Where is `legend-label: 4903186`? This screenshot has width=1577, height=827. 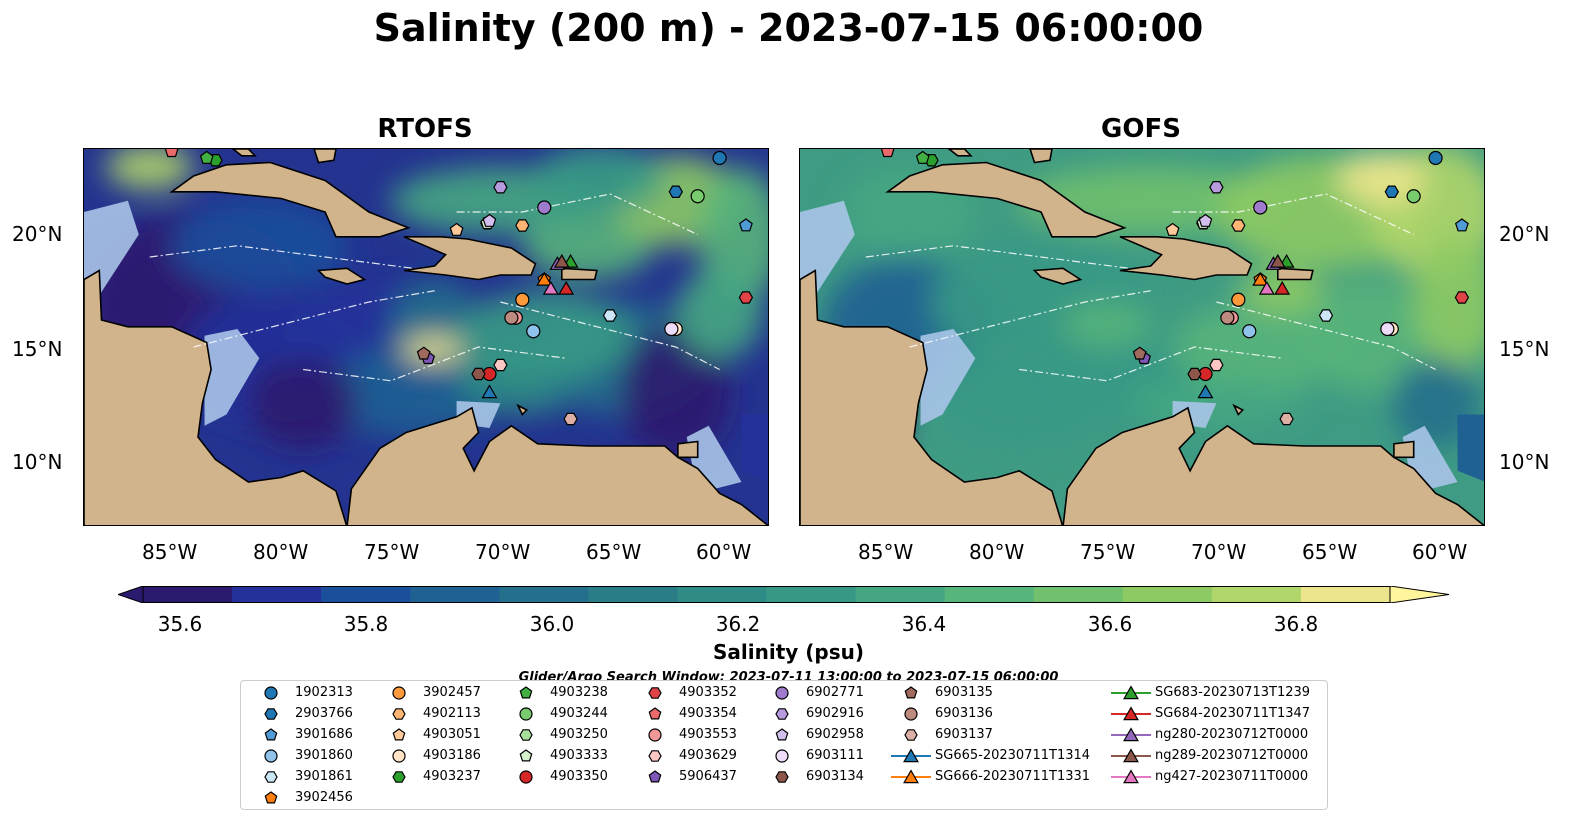 legend-label: 4903186 is located at coordinates (452, 755).